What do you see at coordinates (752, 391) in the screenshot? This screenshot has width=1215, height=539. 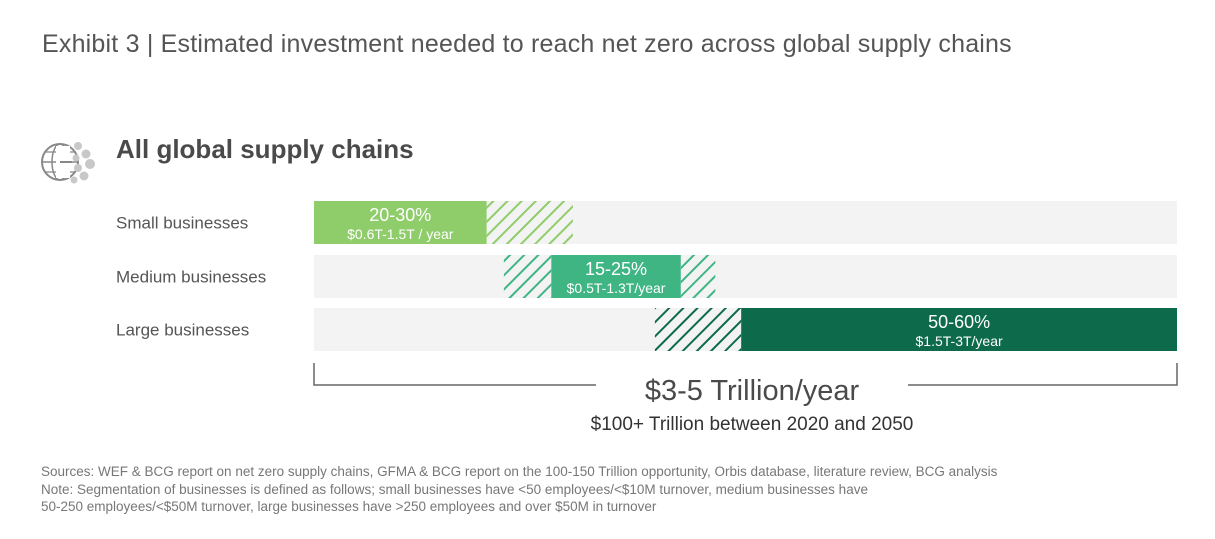 I see `total-headline: $3-5 Trillion/year` at bounding box center [752, 391].